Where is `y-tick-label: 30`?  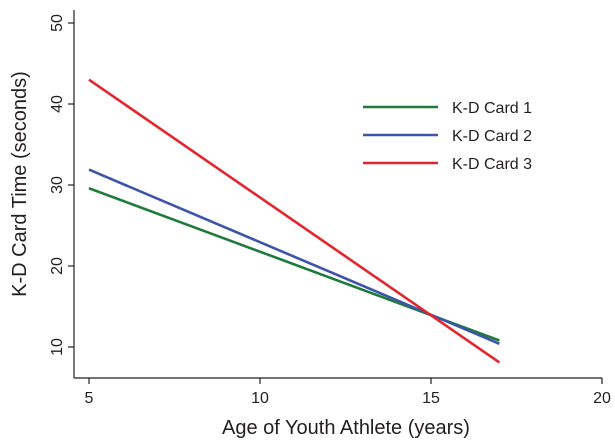 y-tick-label: 30 is located at coordinates (57, 185).